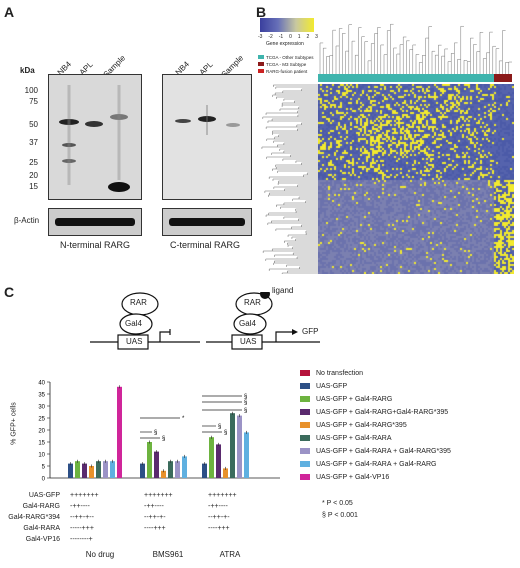  What do you see at coordinates (31, 90) in the screenshot?
I see `marker-100: 100` at bounding box center [31, 90].